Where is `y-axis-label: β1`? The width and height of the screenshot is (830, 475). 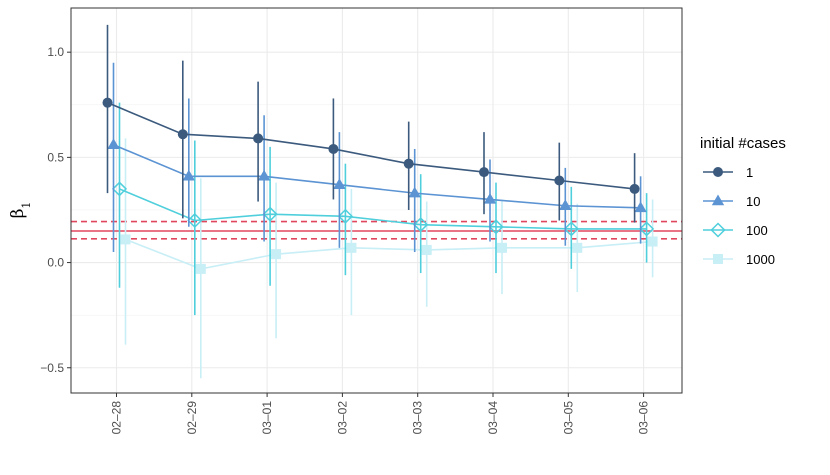
y-axis-label: β1 is located at coordinates (20, 210).